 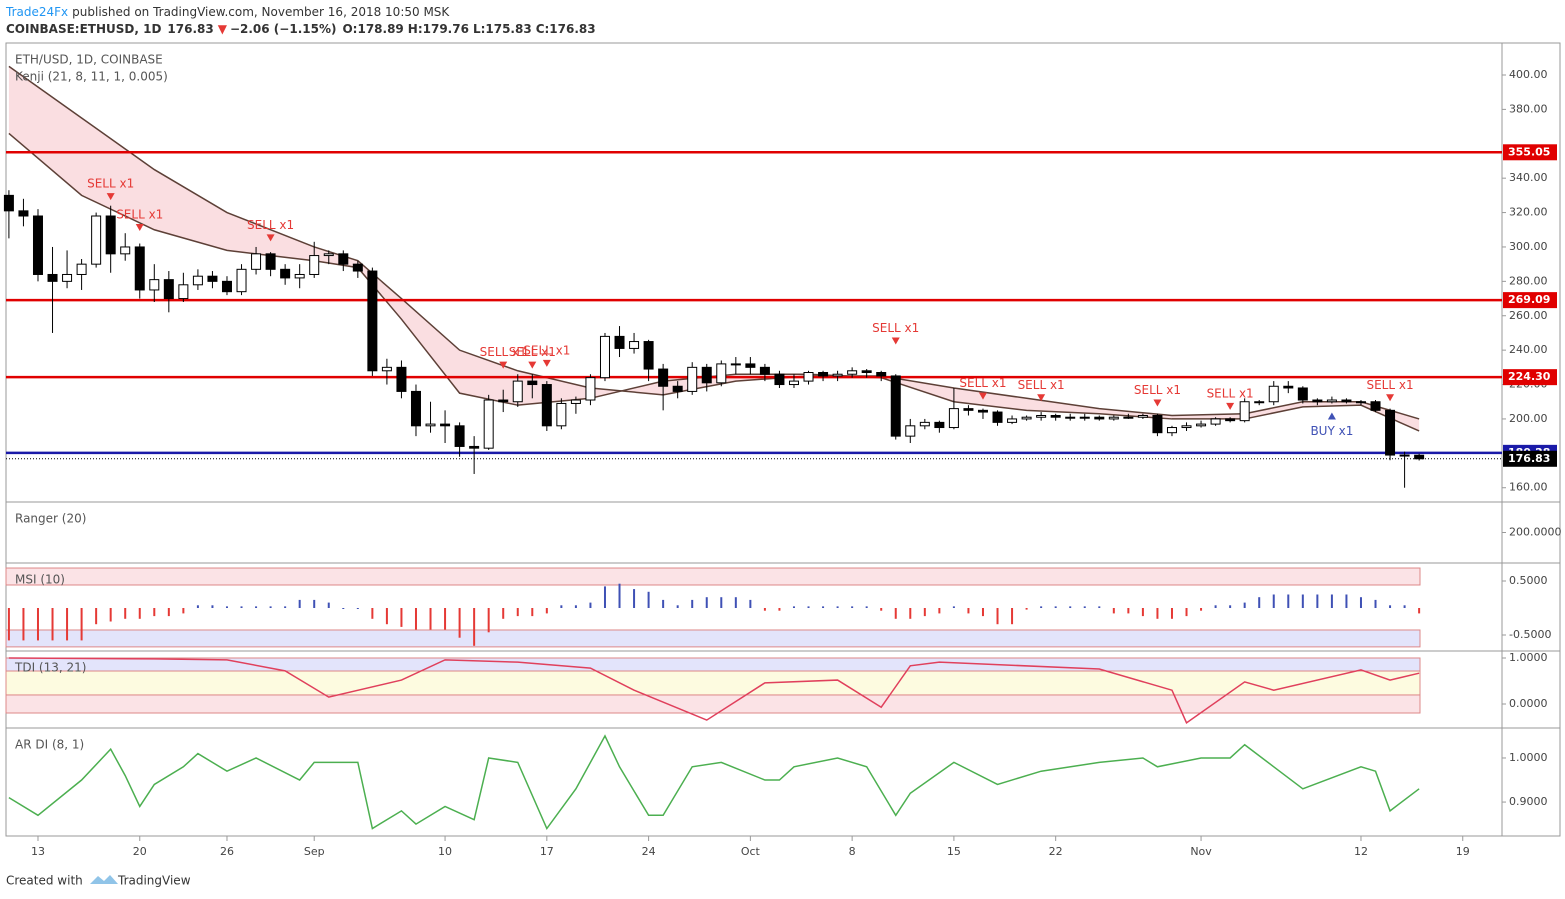 What do you see at coordinates (36, 12) in the screenshot?
I see `author: Trade24Fx` at bounding box center [36, 12].